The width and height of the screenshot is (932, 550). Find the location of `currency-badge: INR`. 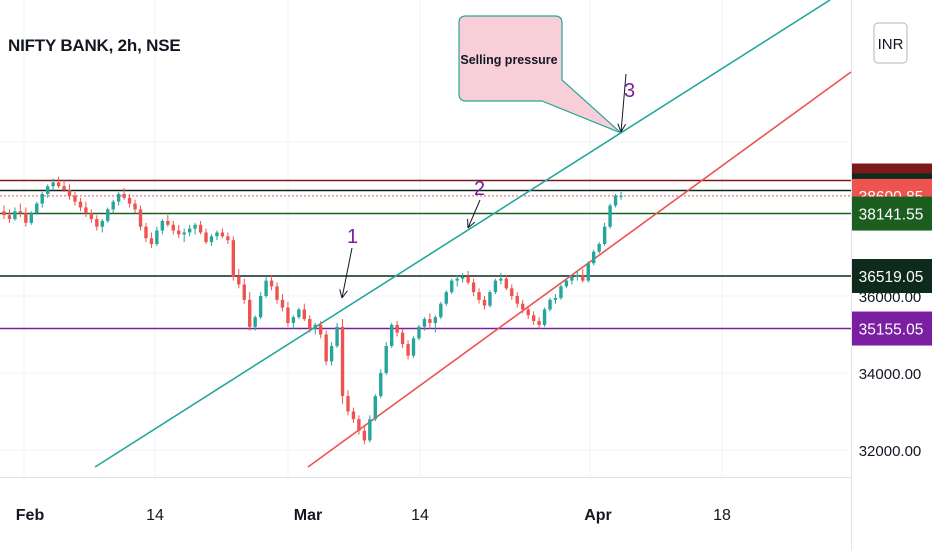

currency-badge: INR is located at coordinates (890, 43).